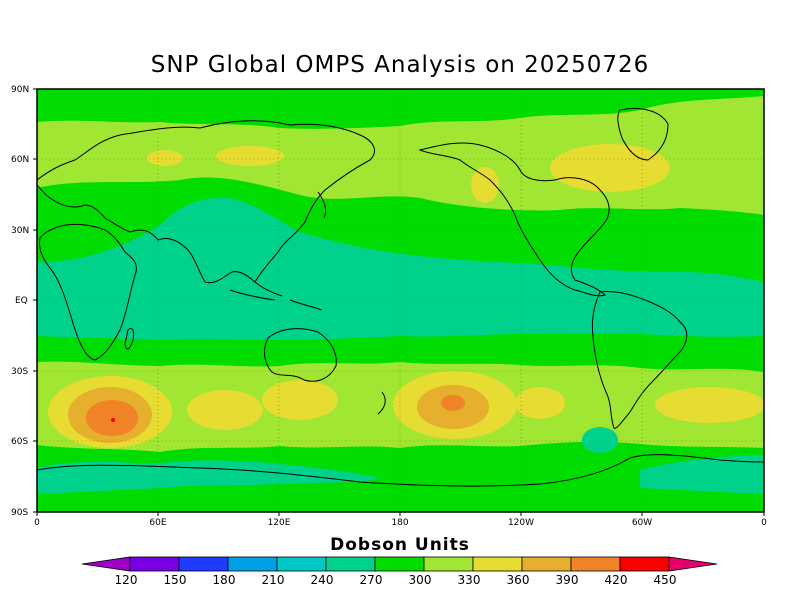 This screenshot has height=600, width=800. What do you see at coordinates (224, 580) in the screenshot?
I see `colorbar-level-label: 180` at bounding box center [224, 580].